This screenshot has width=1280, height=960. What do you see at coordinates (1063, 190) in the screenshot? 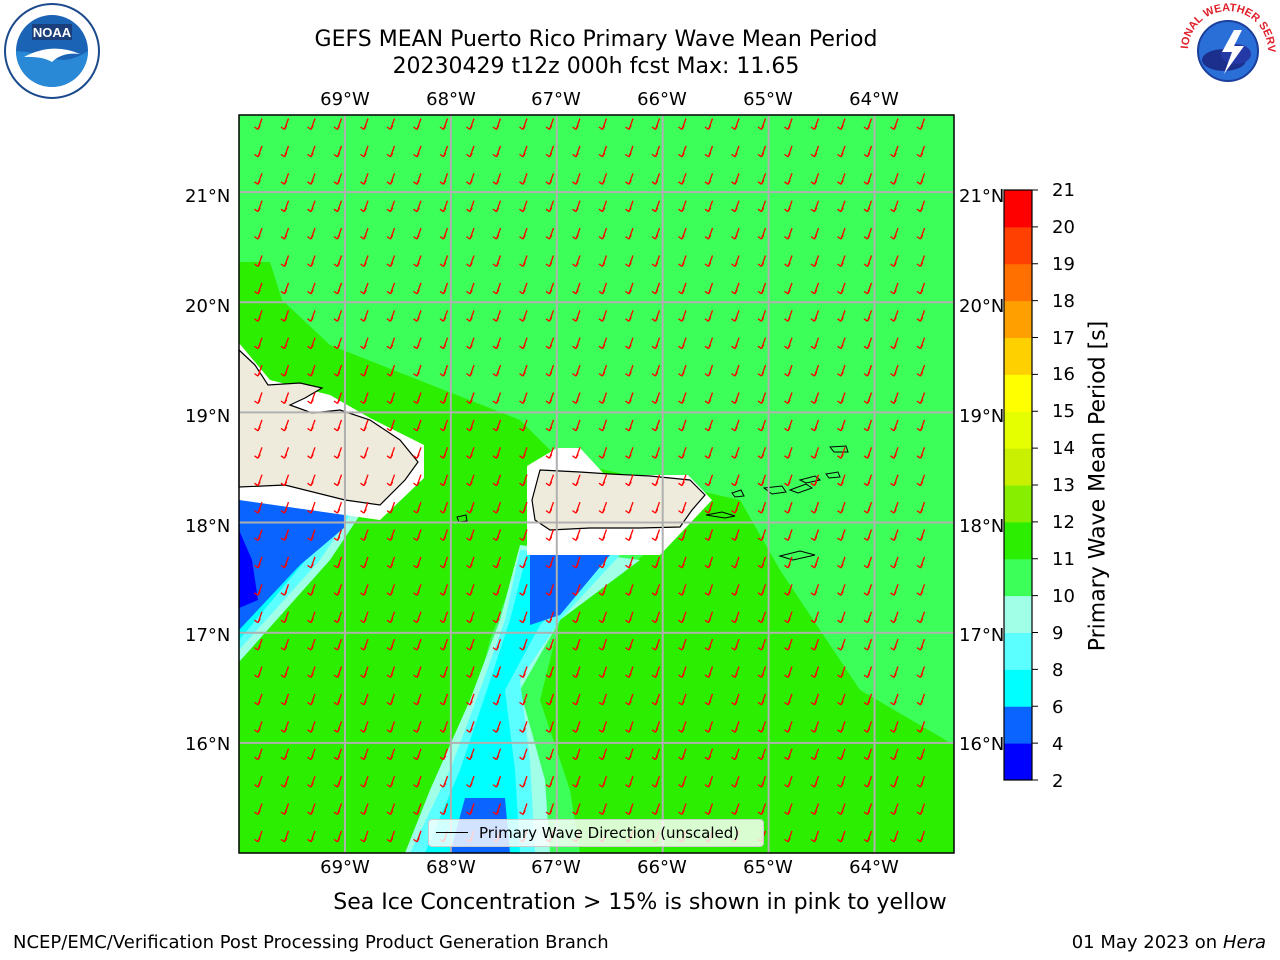
I see `colorbar-tick-21: 21` at bounding box center [1063, 190].